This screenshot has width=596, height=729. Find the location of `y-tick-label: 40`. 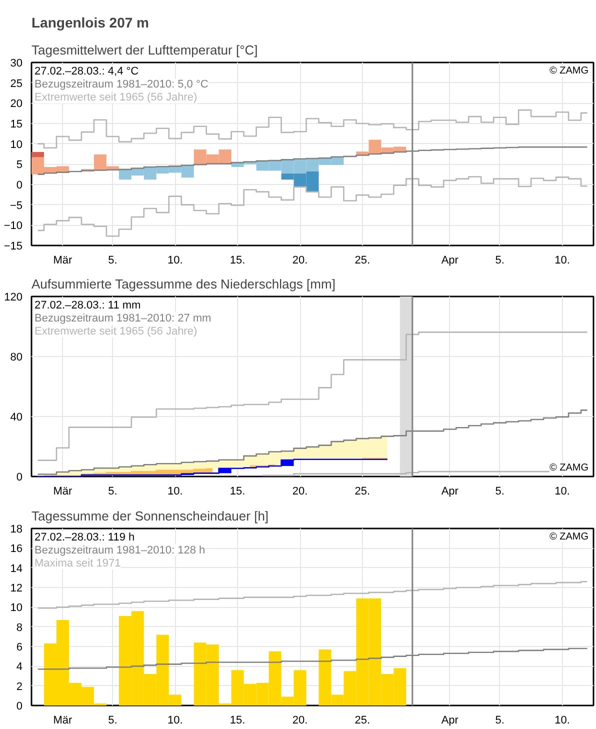

y-tick-label: 40 is located at coordinates (16, 418).